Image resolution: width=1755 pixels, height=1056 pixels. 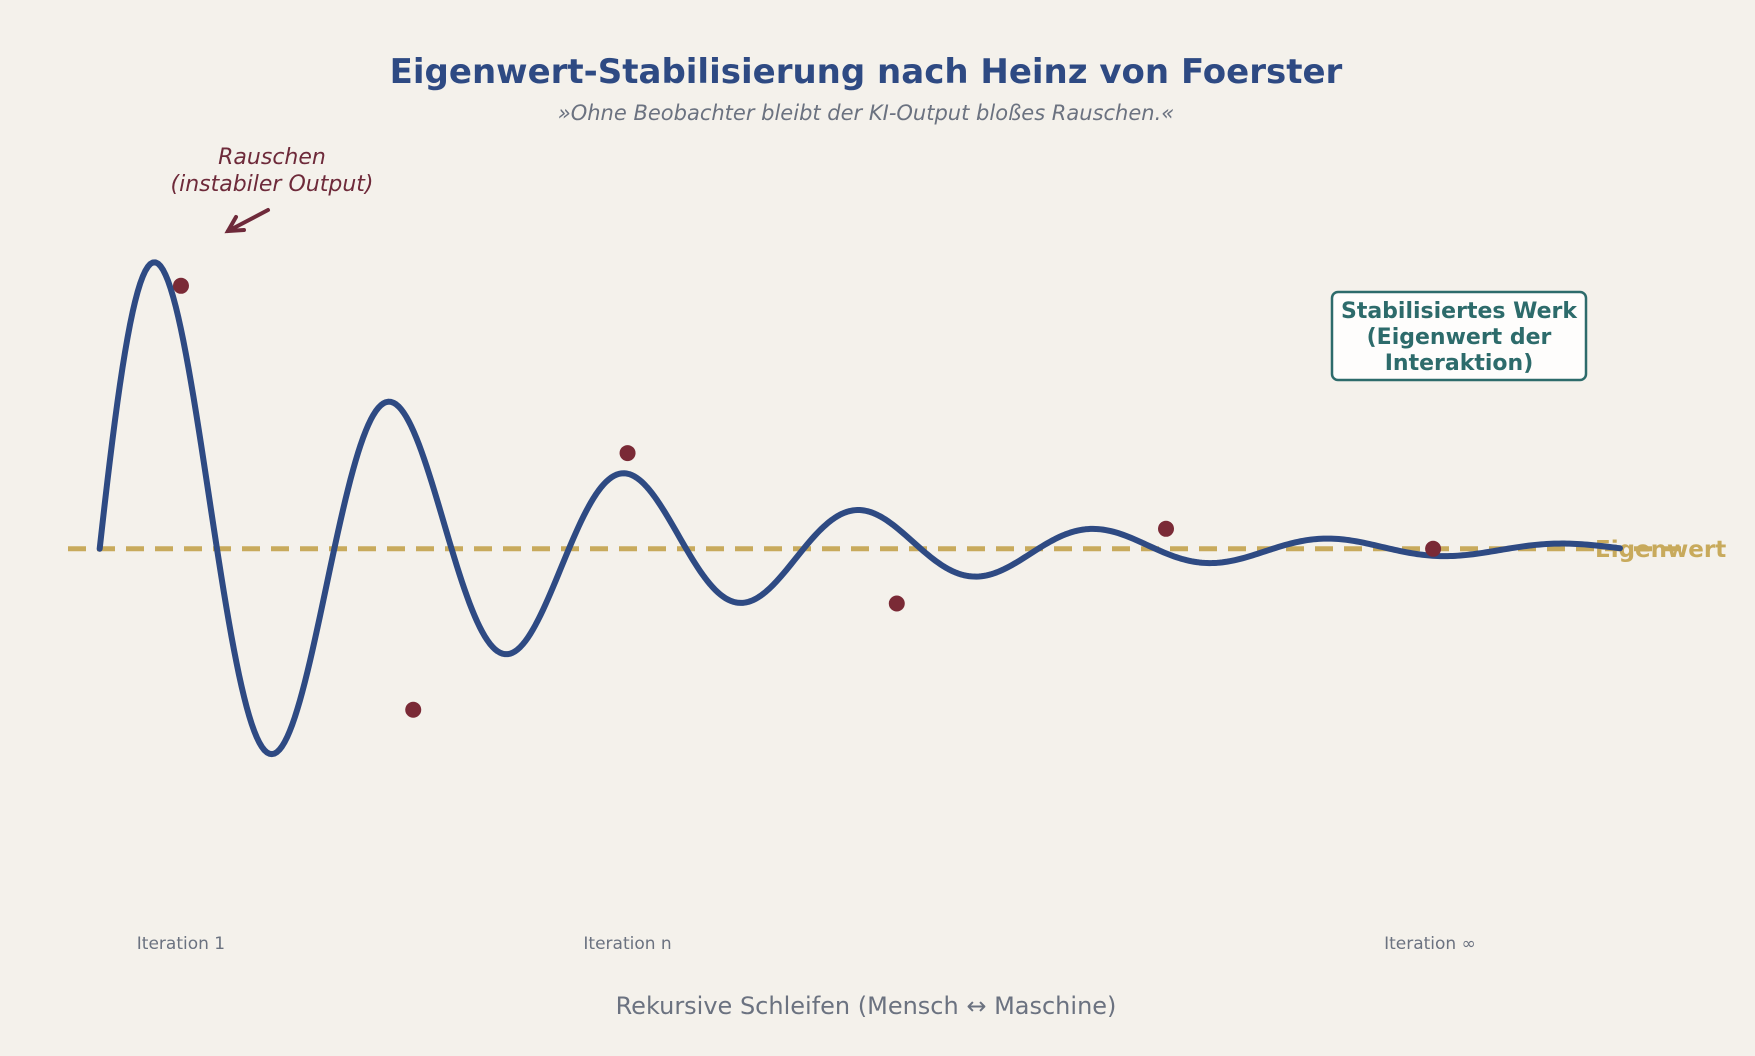 What do you see at coordinates (627, 944) in the screenshot?
I see `x-tick-label-2: Iteration n` at bounding box center [627, 944].